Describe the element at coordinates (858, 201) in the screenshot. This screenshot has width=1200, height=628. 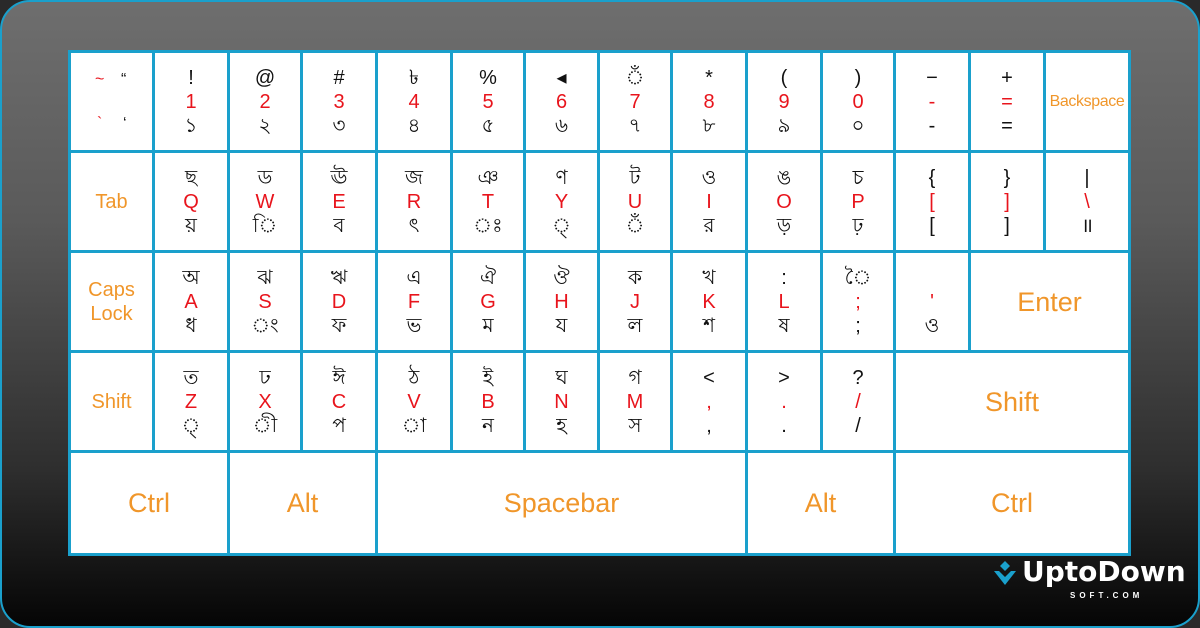
I see `key-p: চ P ঢ়` at that location.